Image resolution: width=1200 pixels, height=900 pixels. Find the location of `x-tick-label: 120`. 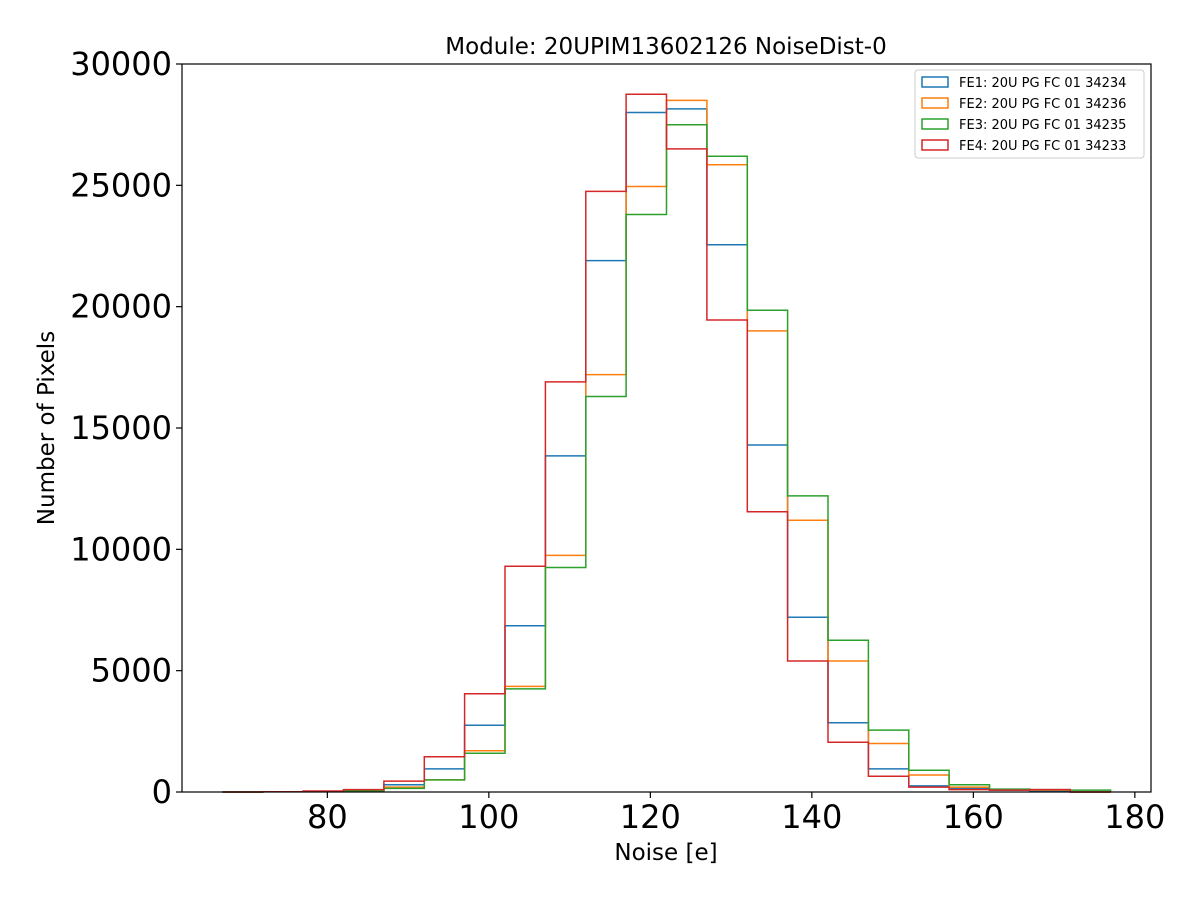

x-tick-label: 120 is located at coordinates (650, 817).